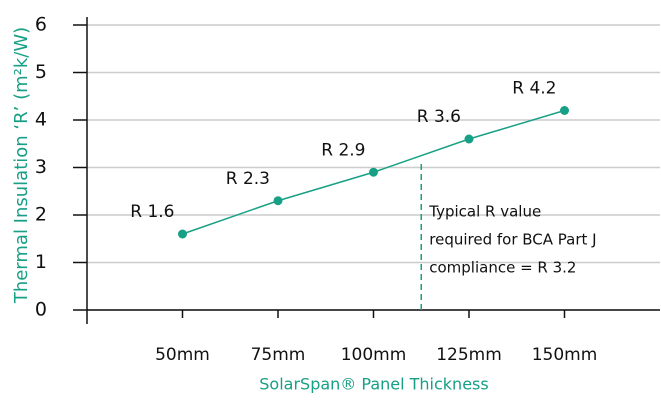 The height and width of the screenshot is (405, 661). Describe the element at coordinates (41, 215) in the screenshot. I see `y-tick-label: 2` at that location.